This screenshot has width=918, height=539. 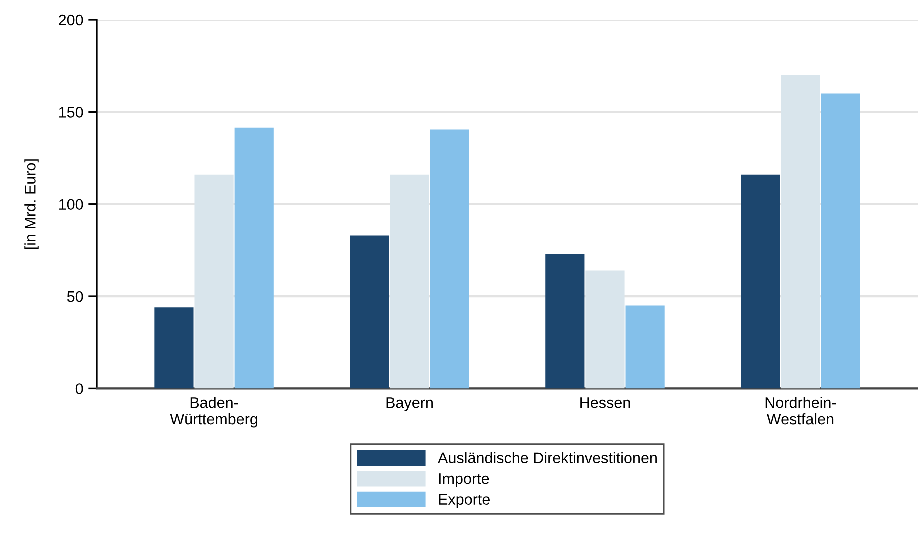 What do you see at coordinates (31, 205) in the screenshot?
I see `y-axis-title: [in Mrd. Euro]` at bounding box center [31, 205].